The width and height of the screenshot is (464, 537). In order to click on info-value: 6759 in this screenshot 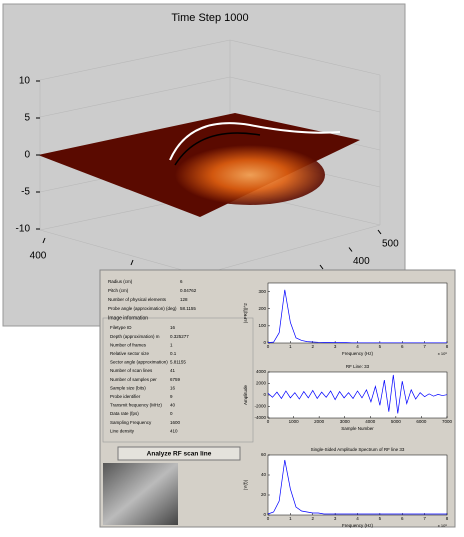, I will do `click(175, 379)`.